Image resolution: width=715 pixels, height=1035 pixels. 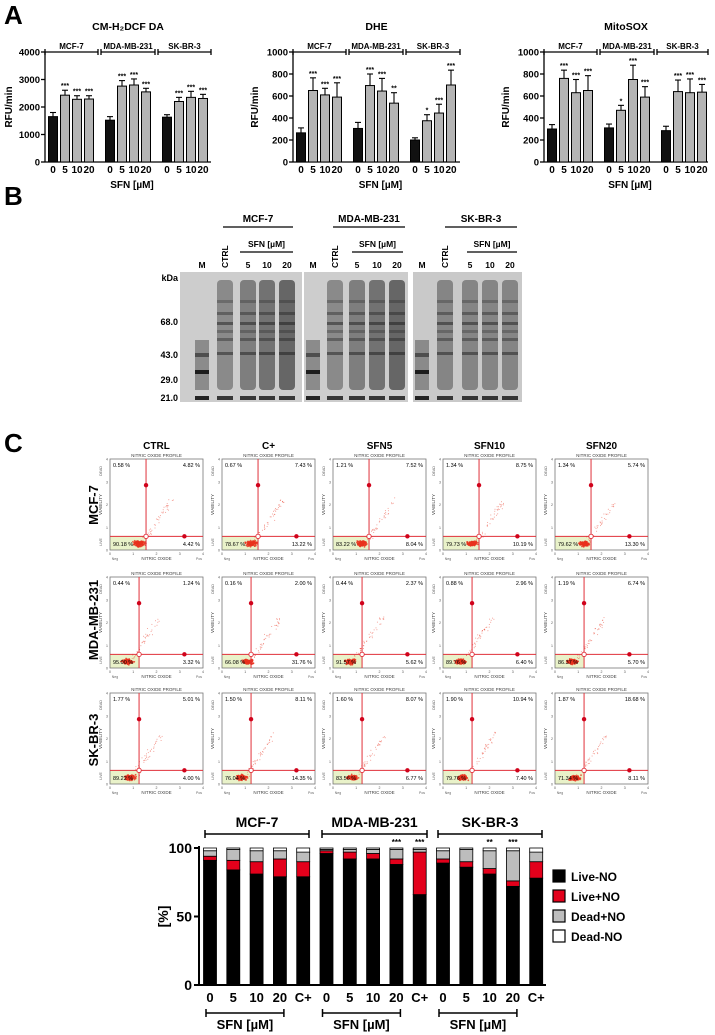 What do you see at coordinates (181, 848) in the screenshot?
I see `y-tick-label: 100` at bounding box center [181, 848].